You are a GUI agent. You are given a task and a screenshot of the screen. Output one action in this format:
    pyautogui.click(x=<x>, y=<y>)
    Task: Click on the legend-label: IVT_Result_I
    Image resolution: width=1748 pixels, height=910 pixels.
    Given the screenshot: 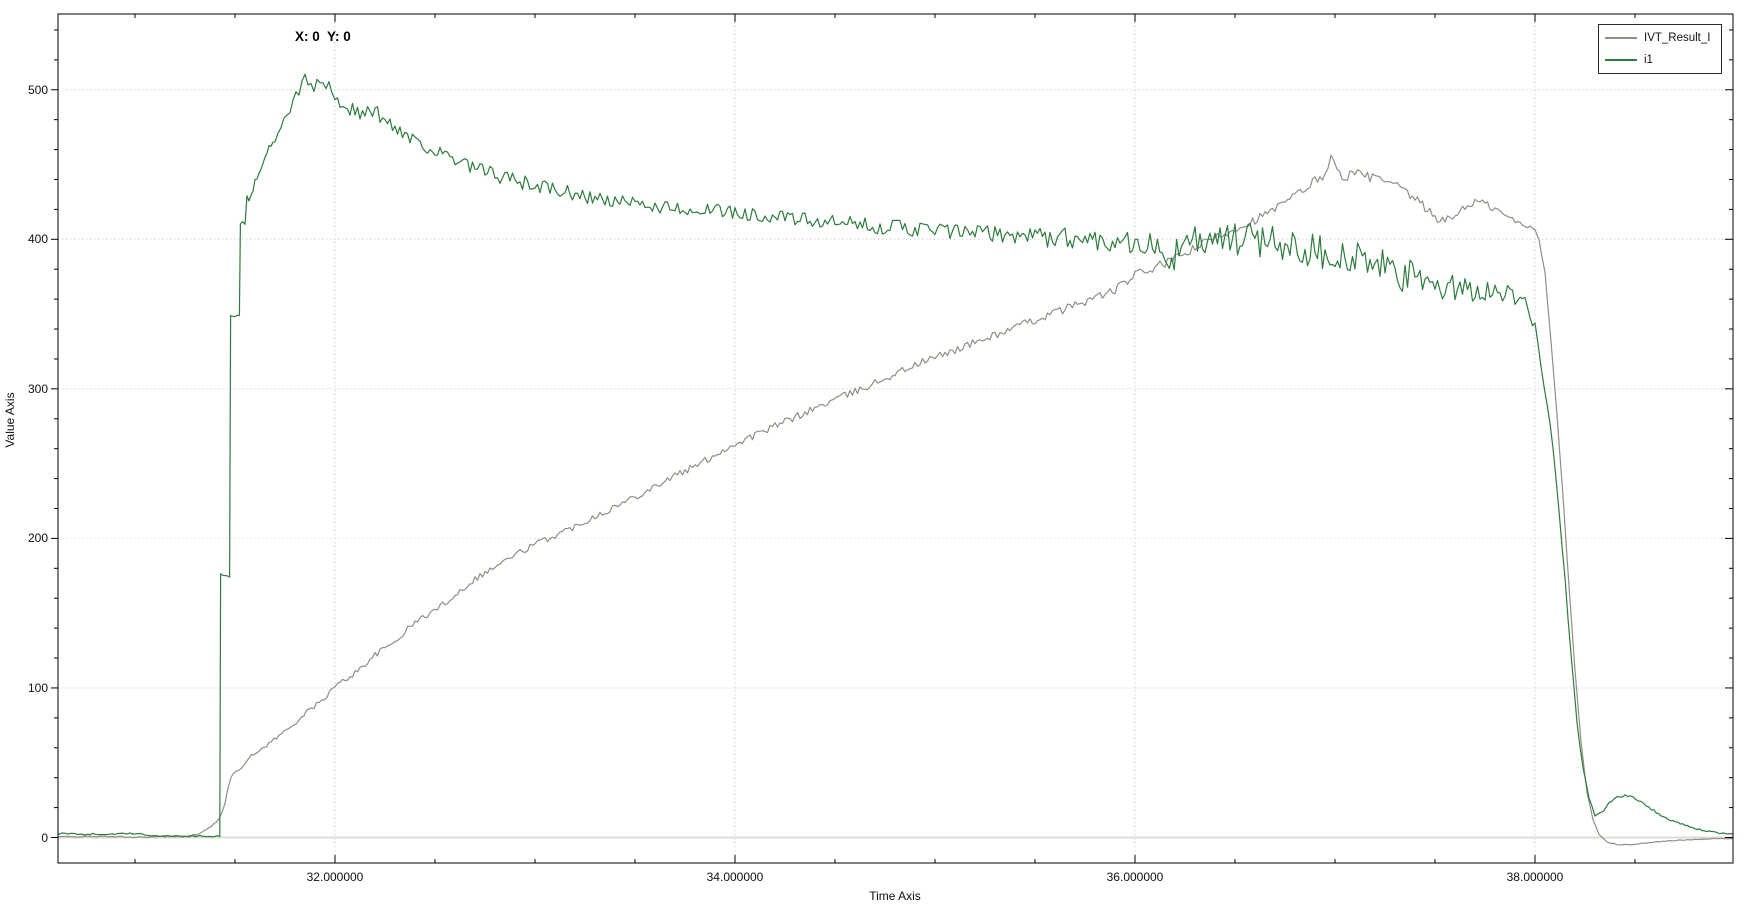 What is the action you would take?
    pyautogui.click(x=1677, y=38)
    